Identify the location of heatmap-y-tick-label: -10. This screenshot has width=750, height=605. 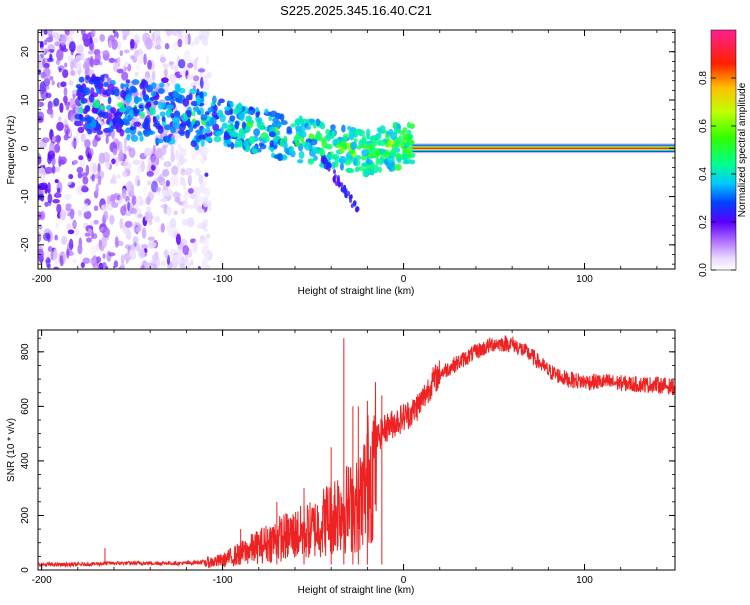
(25, 196).